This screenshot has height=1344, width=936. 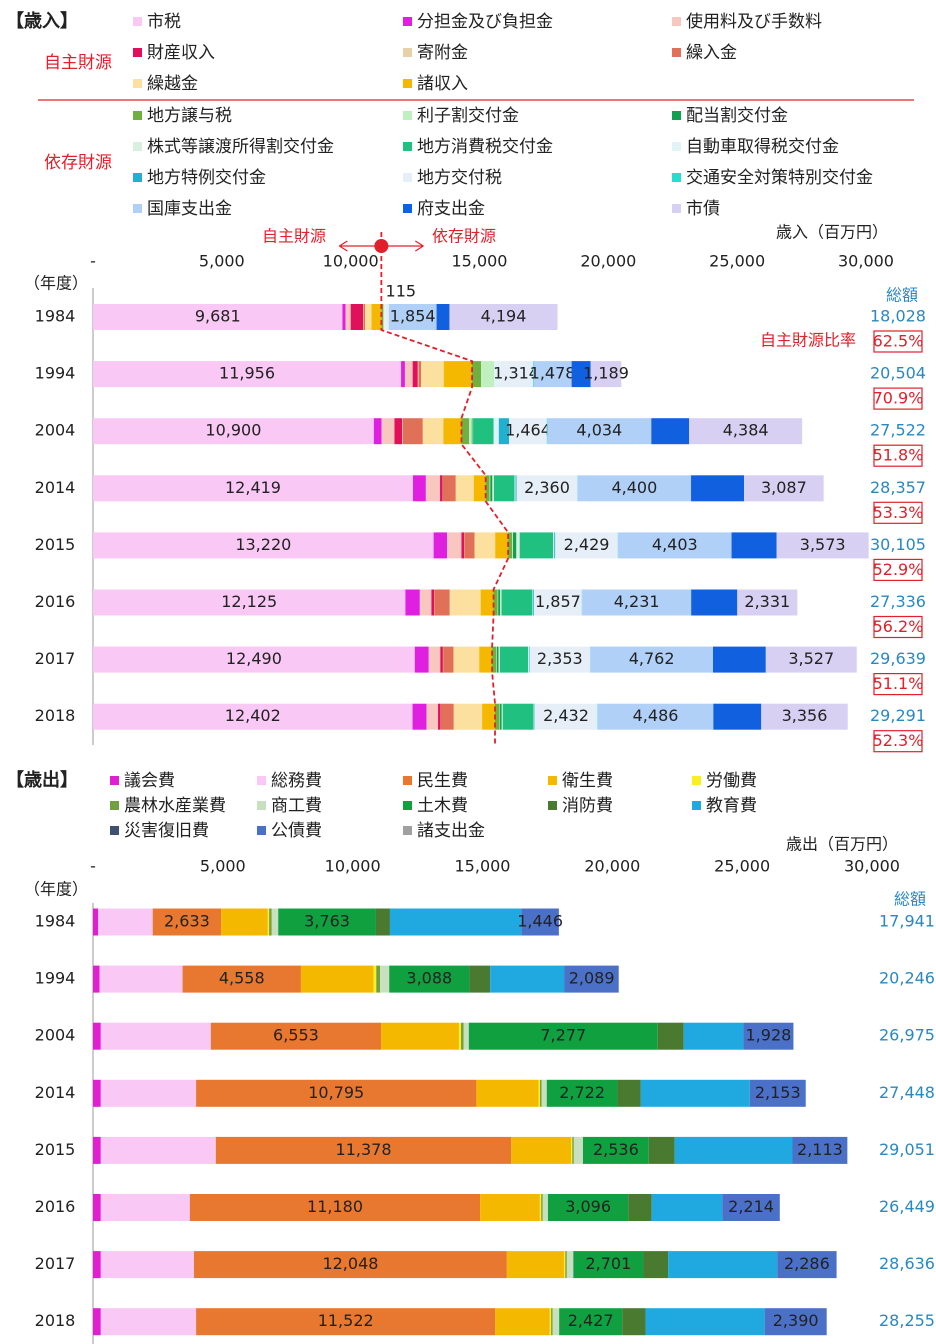 I want to click on legend-label: 自動車取得税交付金, so click(x=762, y=147).